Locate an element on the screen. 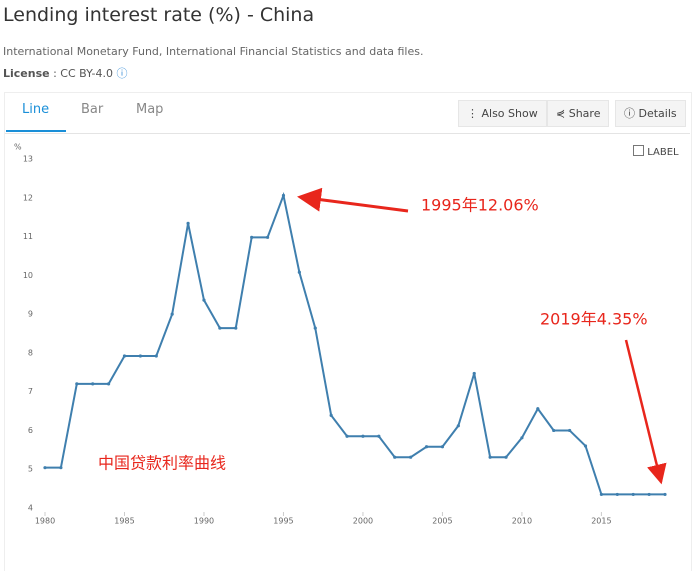 The image size is (692, 572). x-tick-label: 2005 is located at coordinates (442, 521).